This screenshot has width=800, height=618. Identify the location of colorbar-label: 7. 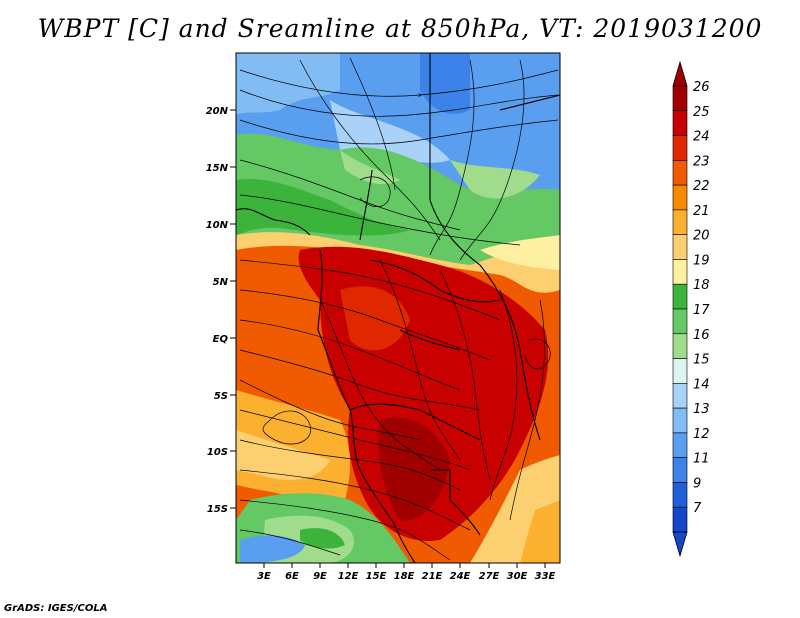
(697, 508).